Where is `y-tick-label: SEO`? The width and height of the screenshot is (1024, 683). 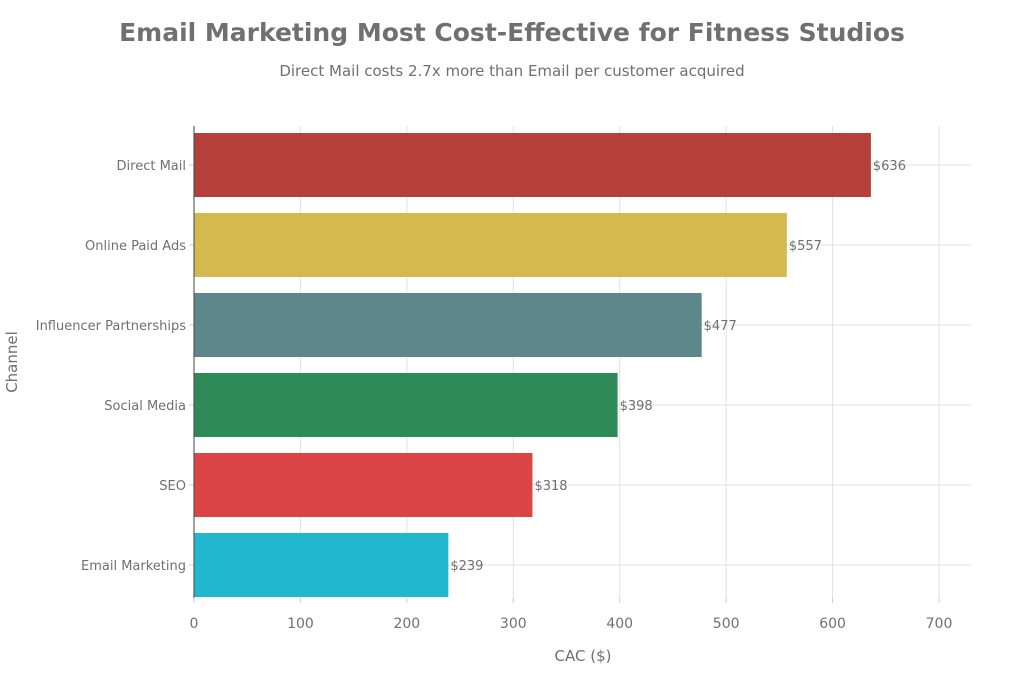
y-tick-label: SEO is located at coordinates (172, 486).